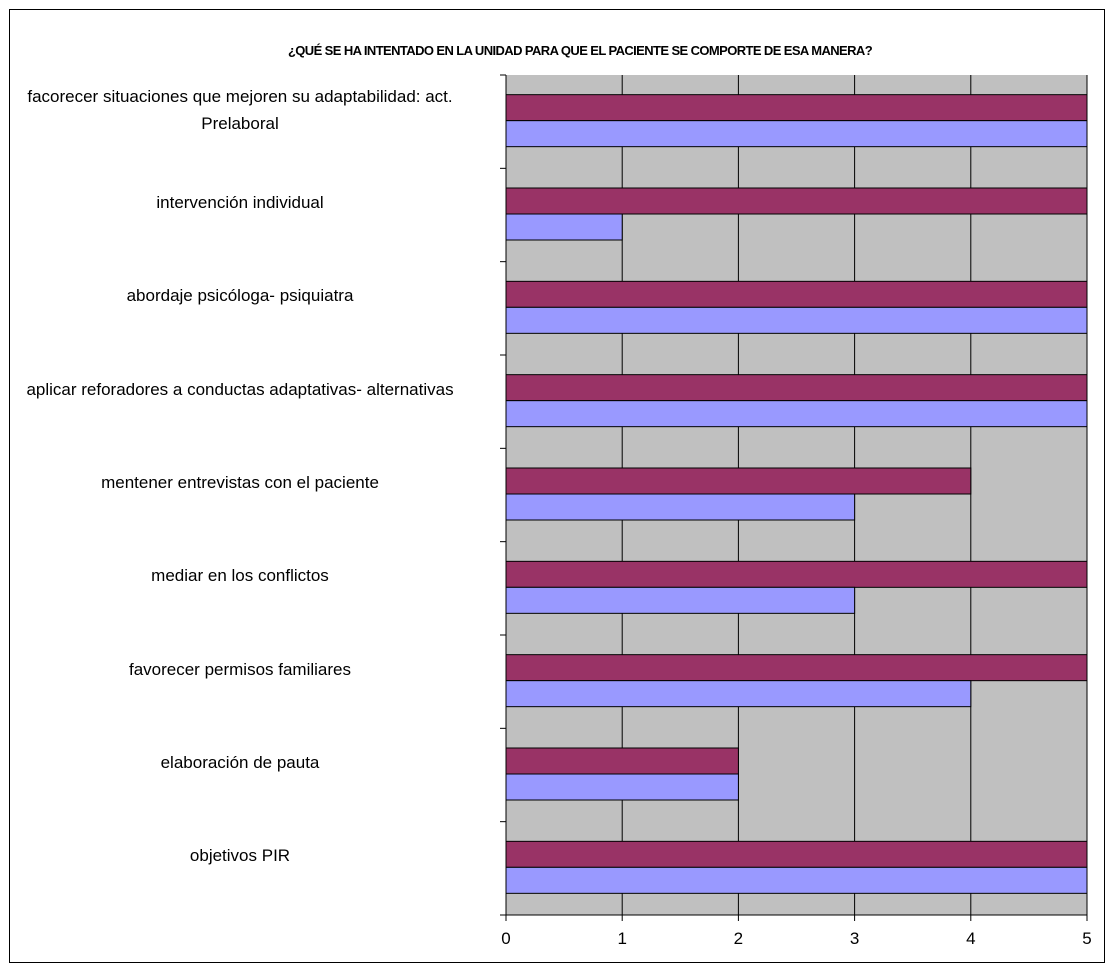  I want to click on x-tick-label: 2, so click(738, 938).